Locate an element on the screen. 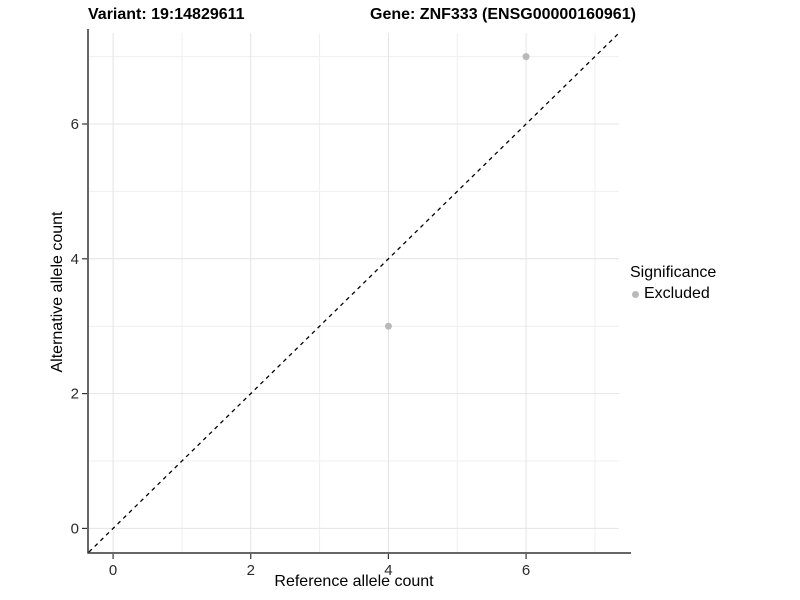 The image size is (800, 600). y-tick-label: 4 is located at coordinates (75, 259).